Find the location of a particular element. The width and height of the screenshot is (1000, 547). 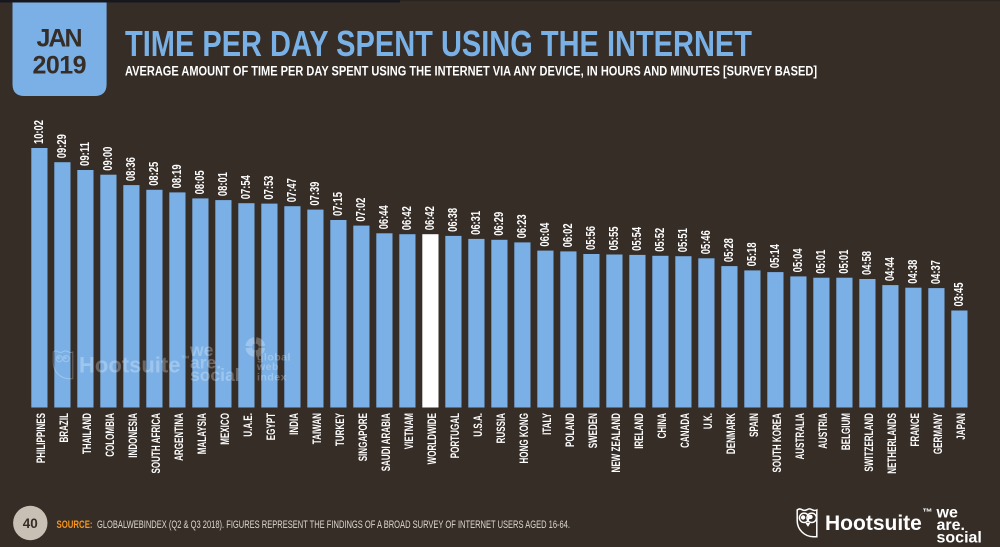

svg-text: 06:04 is located at coordinates (544, 234).